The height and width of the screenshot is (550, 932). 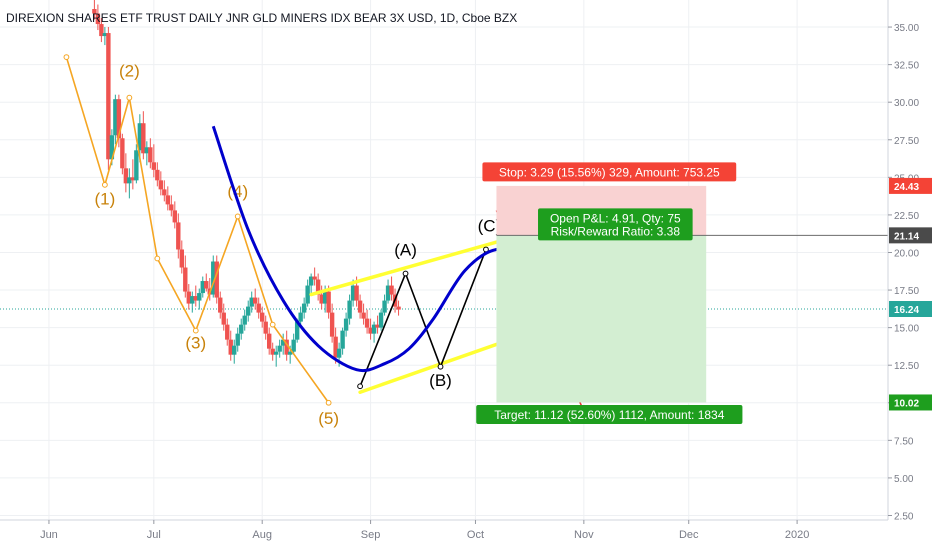 I want to click on target-label-box, so click(x=609, y=414).